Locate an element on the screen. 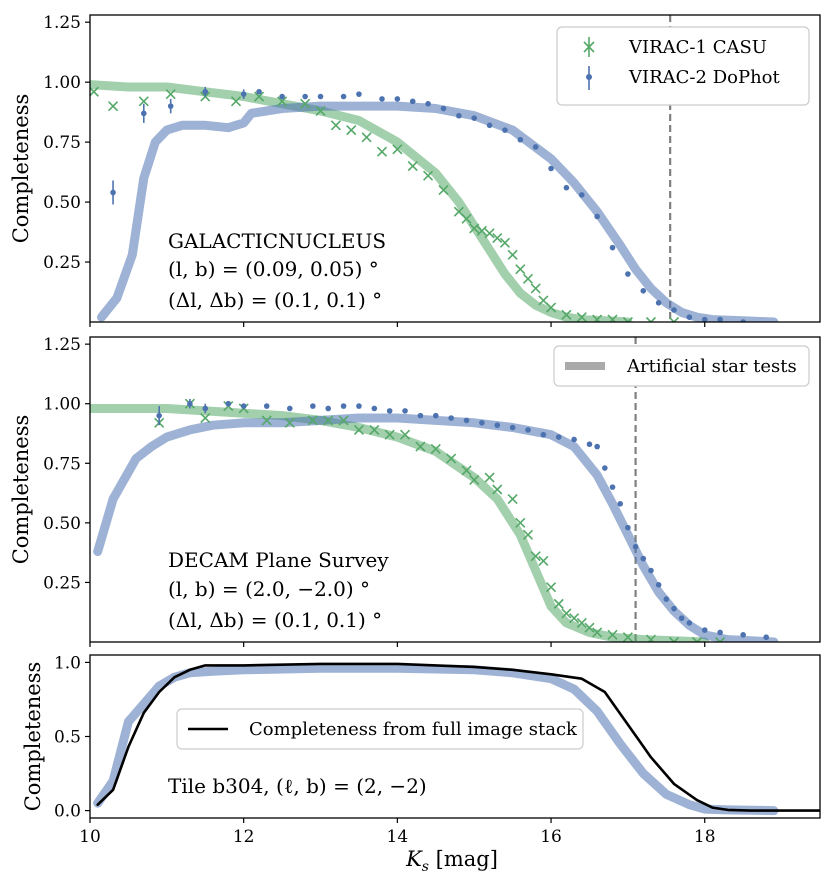  legend-entry-dophot: VIRAC-2 DoPhot is located at coordinates (683, 78).